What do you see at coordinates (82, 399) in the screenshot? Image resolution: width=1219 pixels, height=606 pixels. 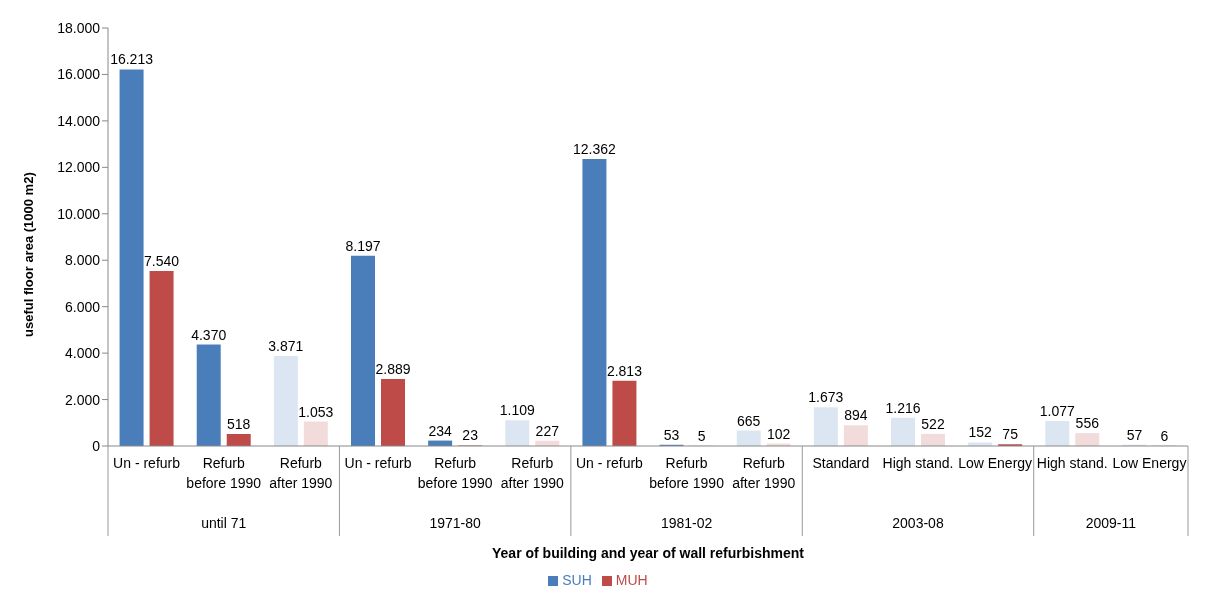 I see `y-tick-label: 2.000` at bounding box center [82, 399].